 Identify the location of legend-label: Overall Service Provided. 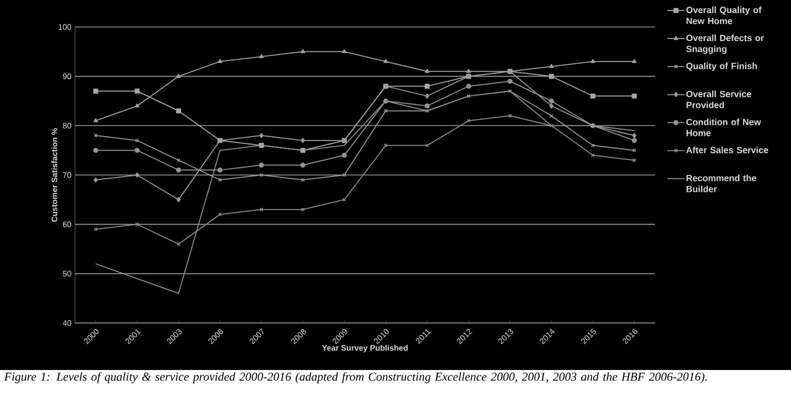
(719, 99).